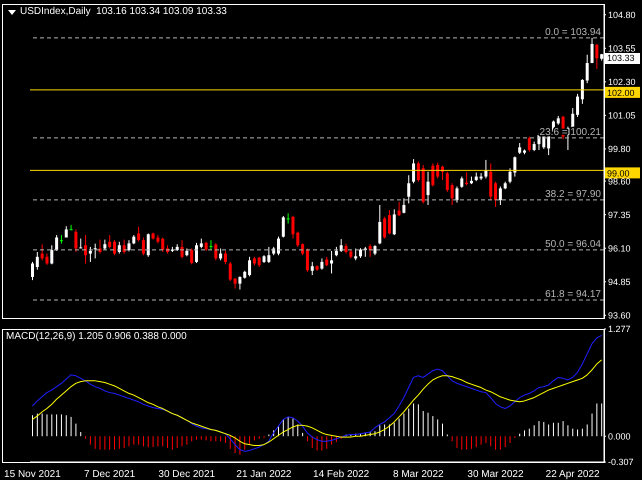 This screenshot has width=642, height=480. I want to click on ref-line-label: 50.0 = 96.04, so click(573, 244).